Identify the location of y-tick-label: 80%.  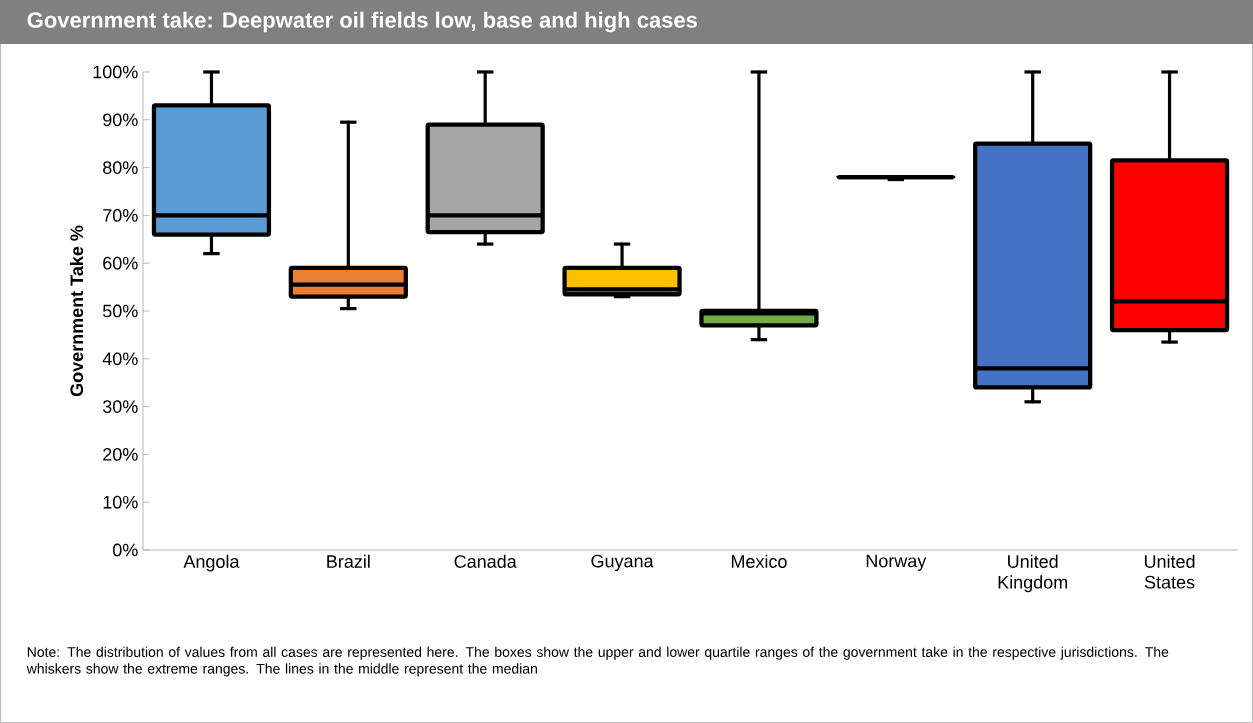
(120, 167).